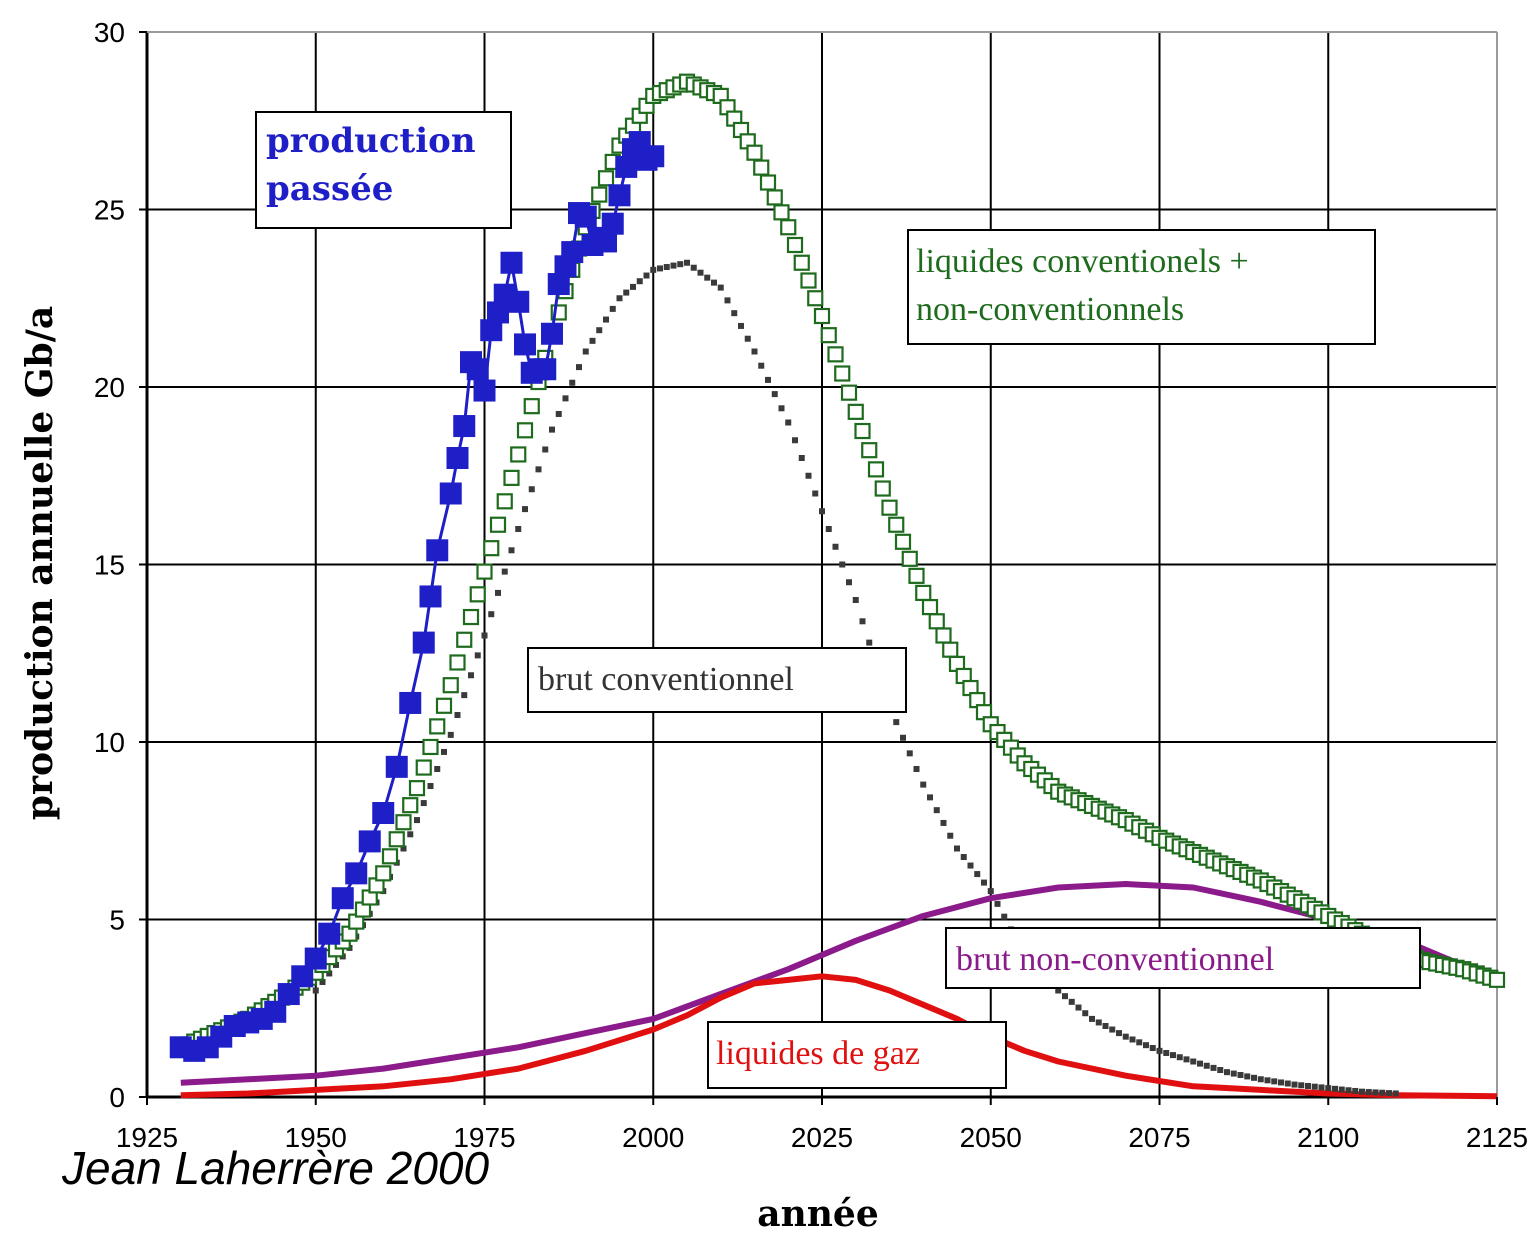 The image size is (1537, 1234). What do you see at coordinates (316, 1137) in the screenshot?
I see `x-tick-label: 1950` at bounding box center [316, 1137].